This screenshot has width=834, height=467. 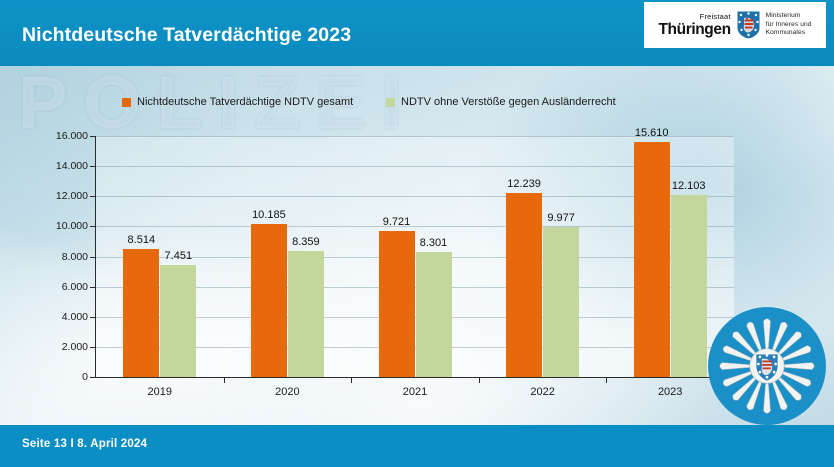 What do you see at coordinates (74, 316) in the screenshot?
I see `y-axis-tick-label: 4.000` at bounding box center [74, 316].